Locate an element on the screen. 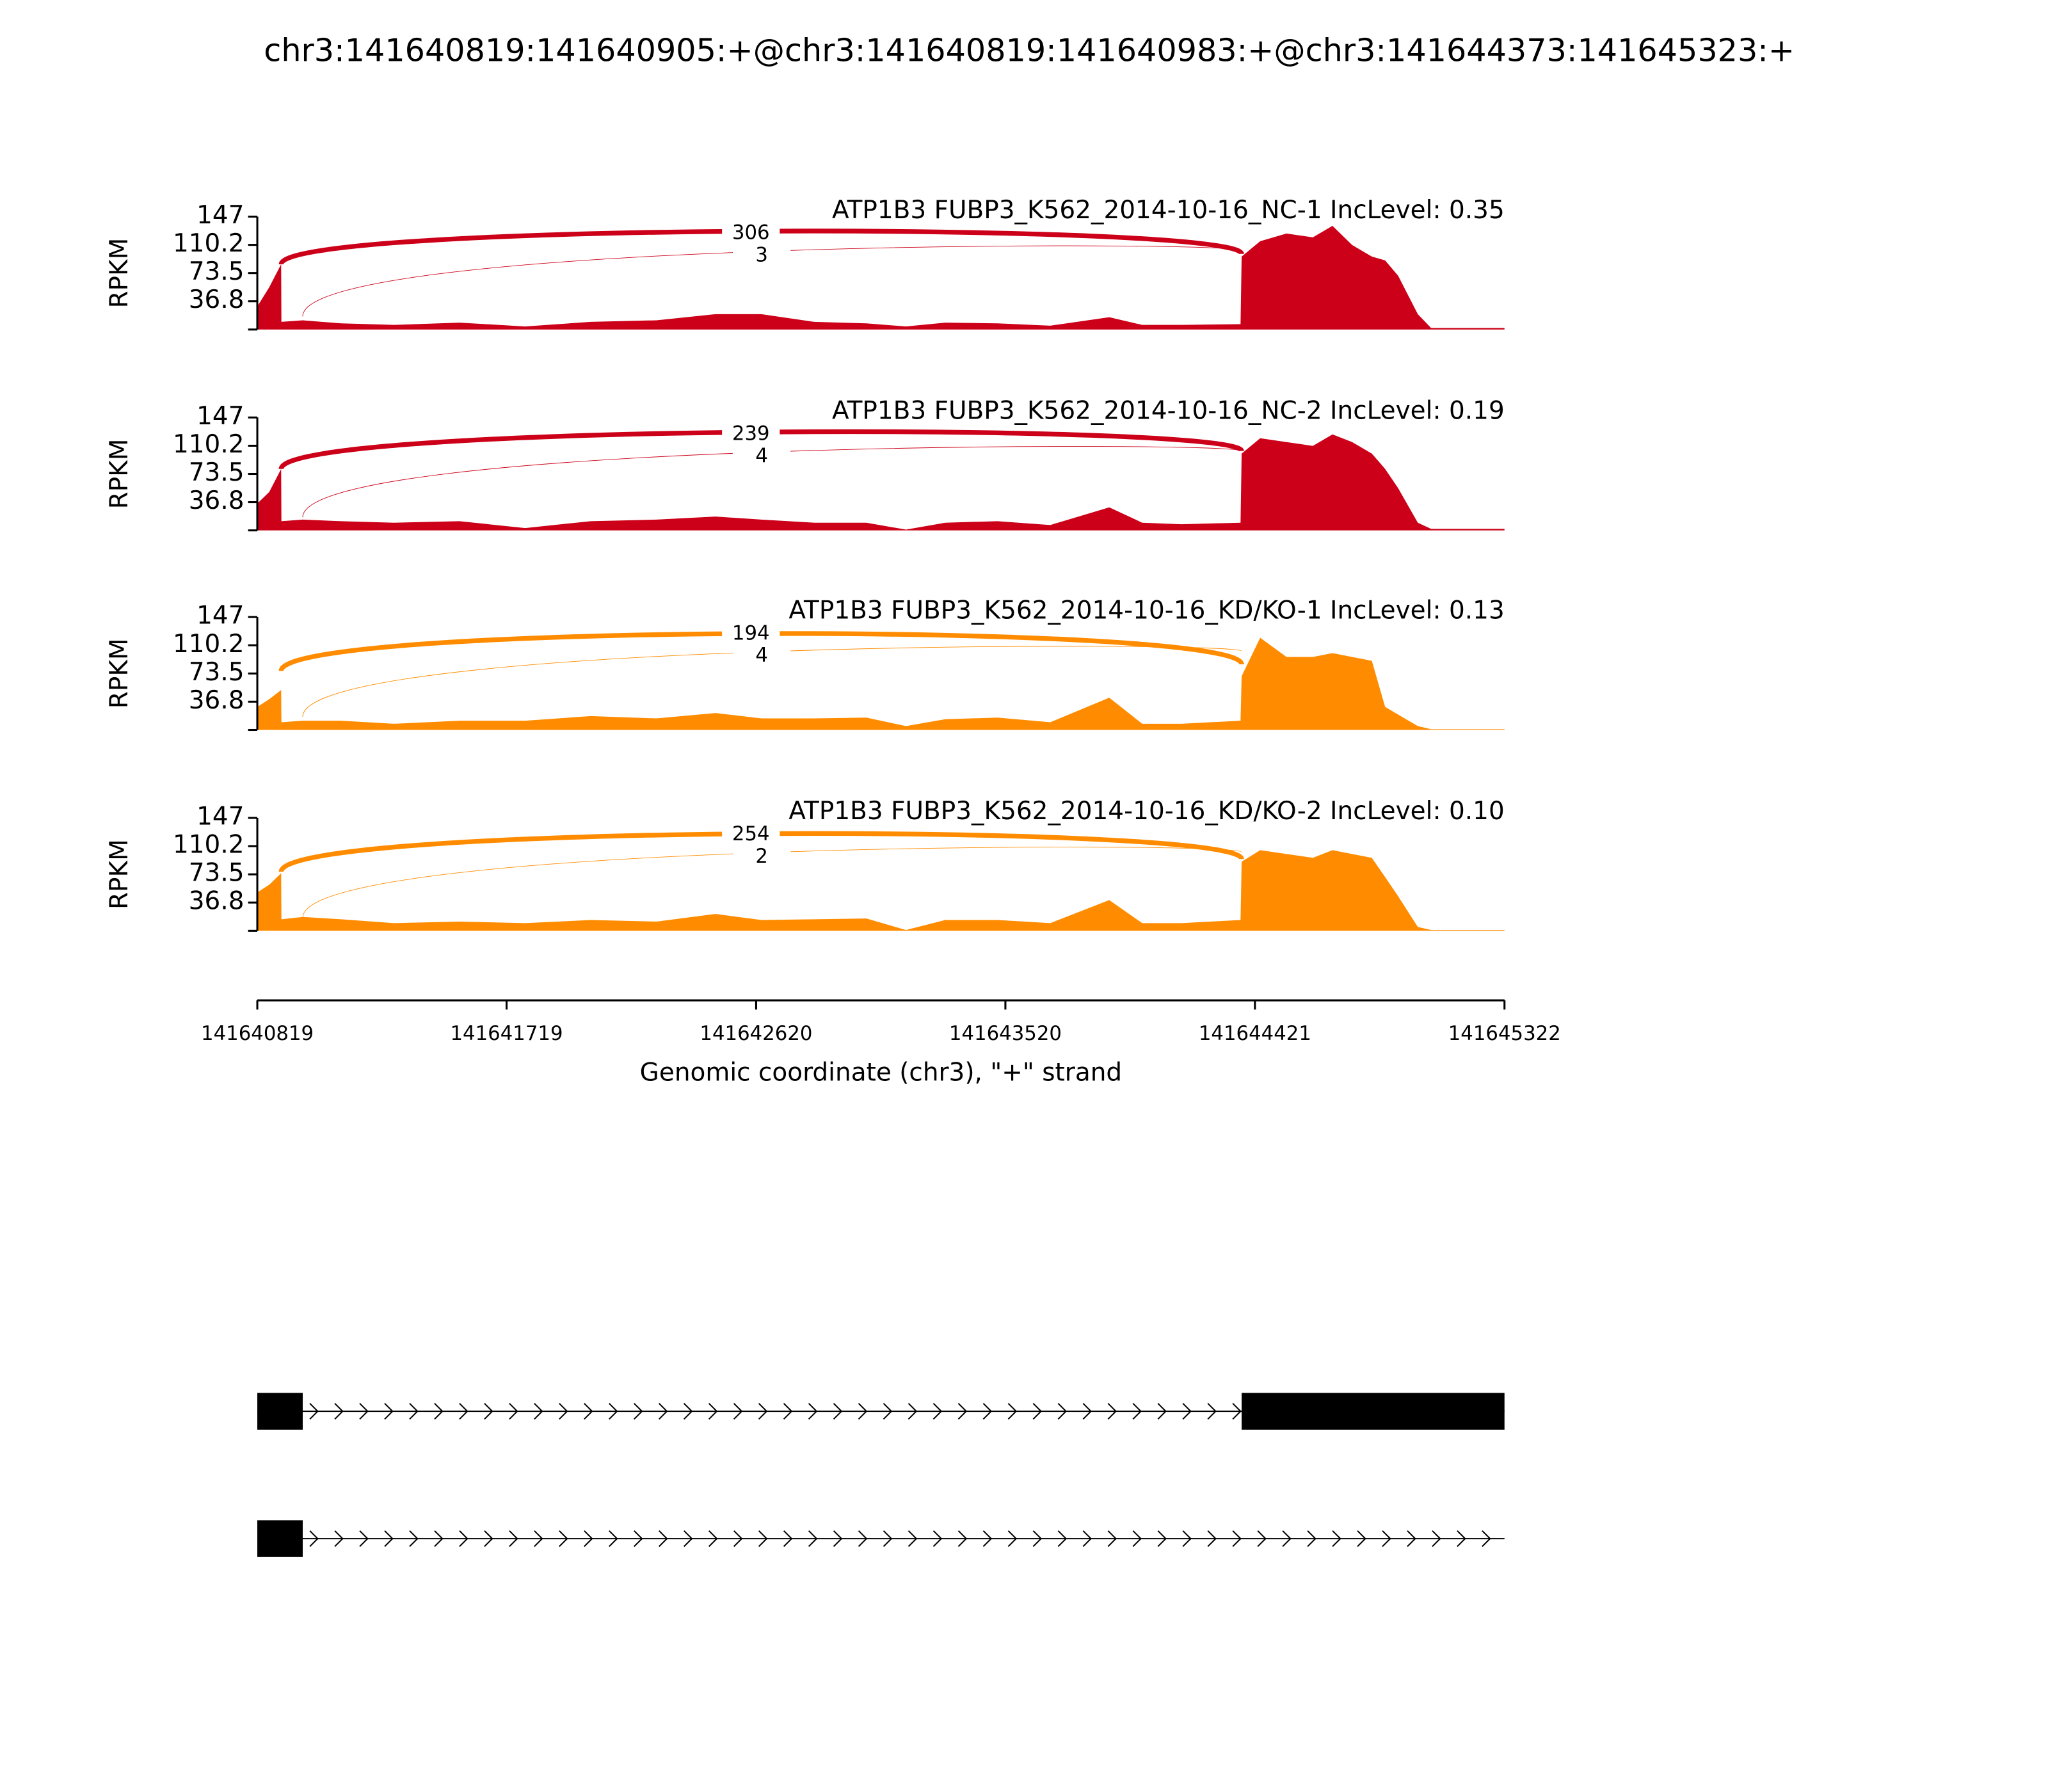 The height and width of the screenshot is (1792, 2048). x-axis-label: Genomic coordinate (chr3), "+" strand is located at coordinates (881, 1072).